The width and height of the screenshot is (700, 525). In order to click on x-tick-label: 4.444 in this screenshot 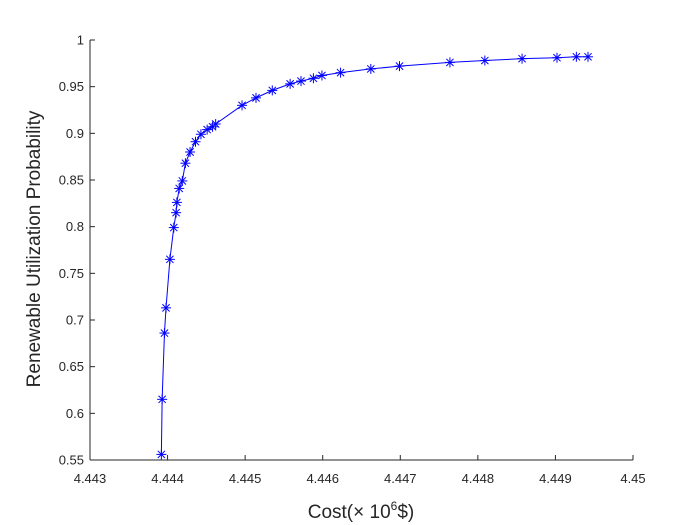, I will do `click(167, 478)`.